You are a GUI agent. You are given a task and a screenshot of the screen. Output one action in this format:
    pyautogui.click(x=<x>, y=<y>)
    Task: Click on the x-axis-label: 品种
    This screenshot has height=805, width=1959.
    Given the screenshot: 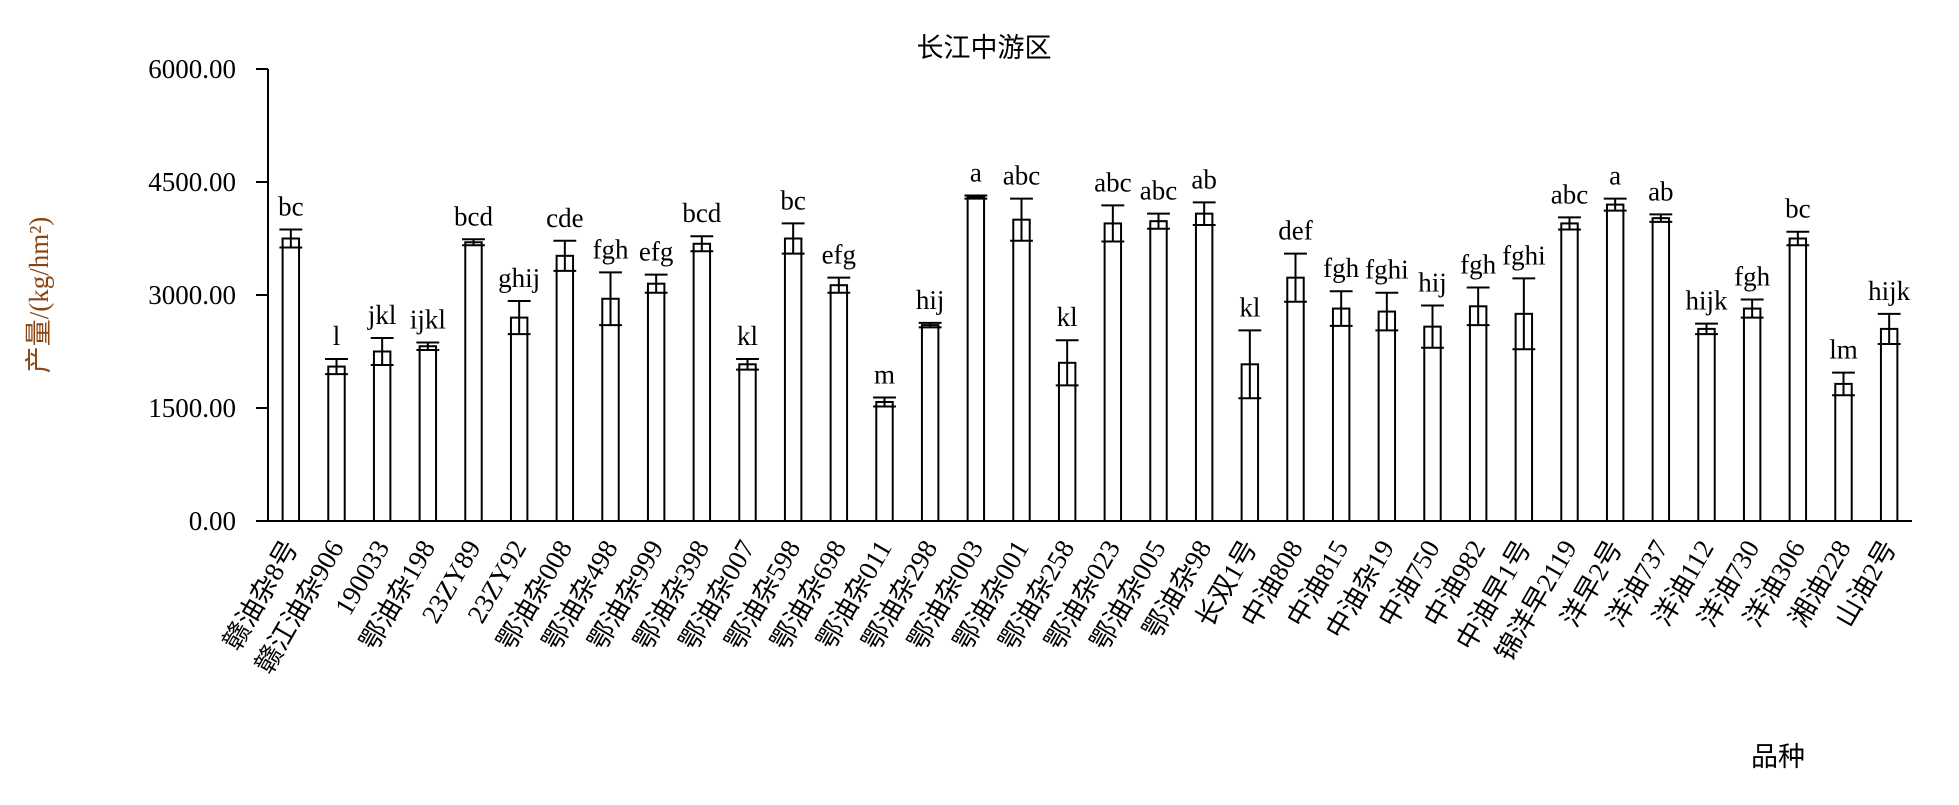 What is the action you would take?
    pyautogui.click(x=1778, y=757)
    